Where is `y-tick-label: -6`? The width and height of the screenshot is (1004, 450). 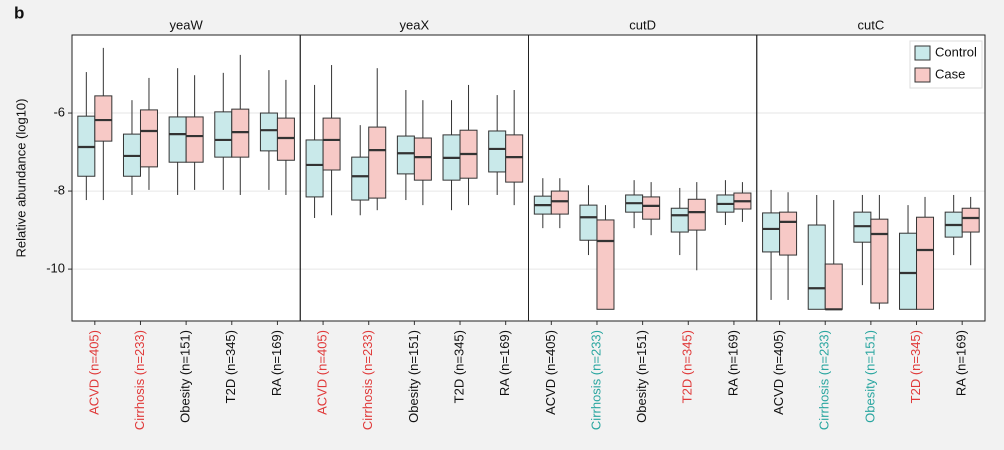
y-tick-label: -6 is located at coordinates (59, 111).